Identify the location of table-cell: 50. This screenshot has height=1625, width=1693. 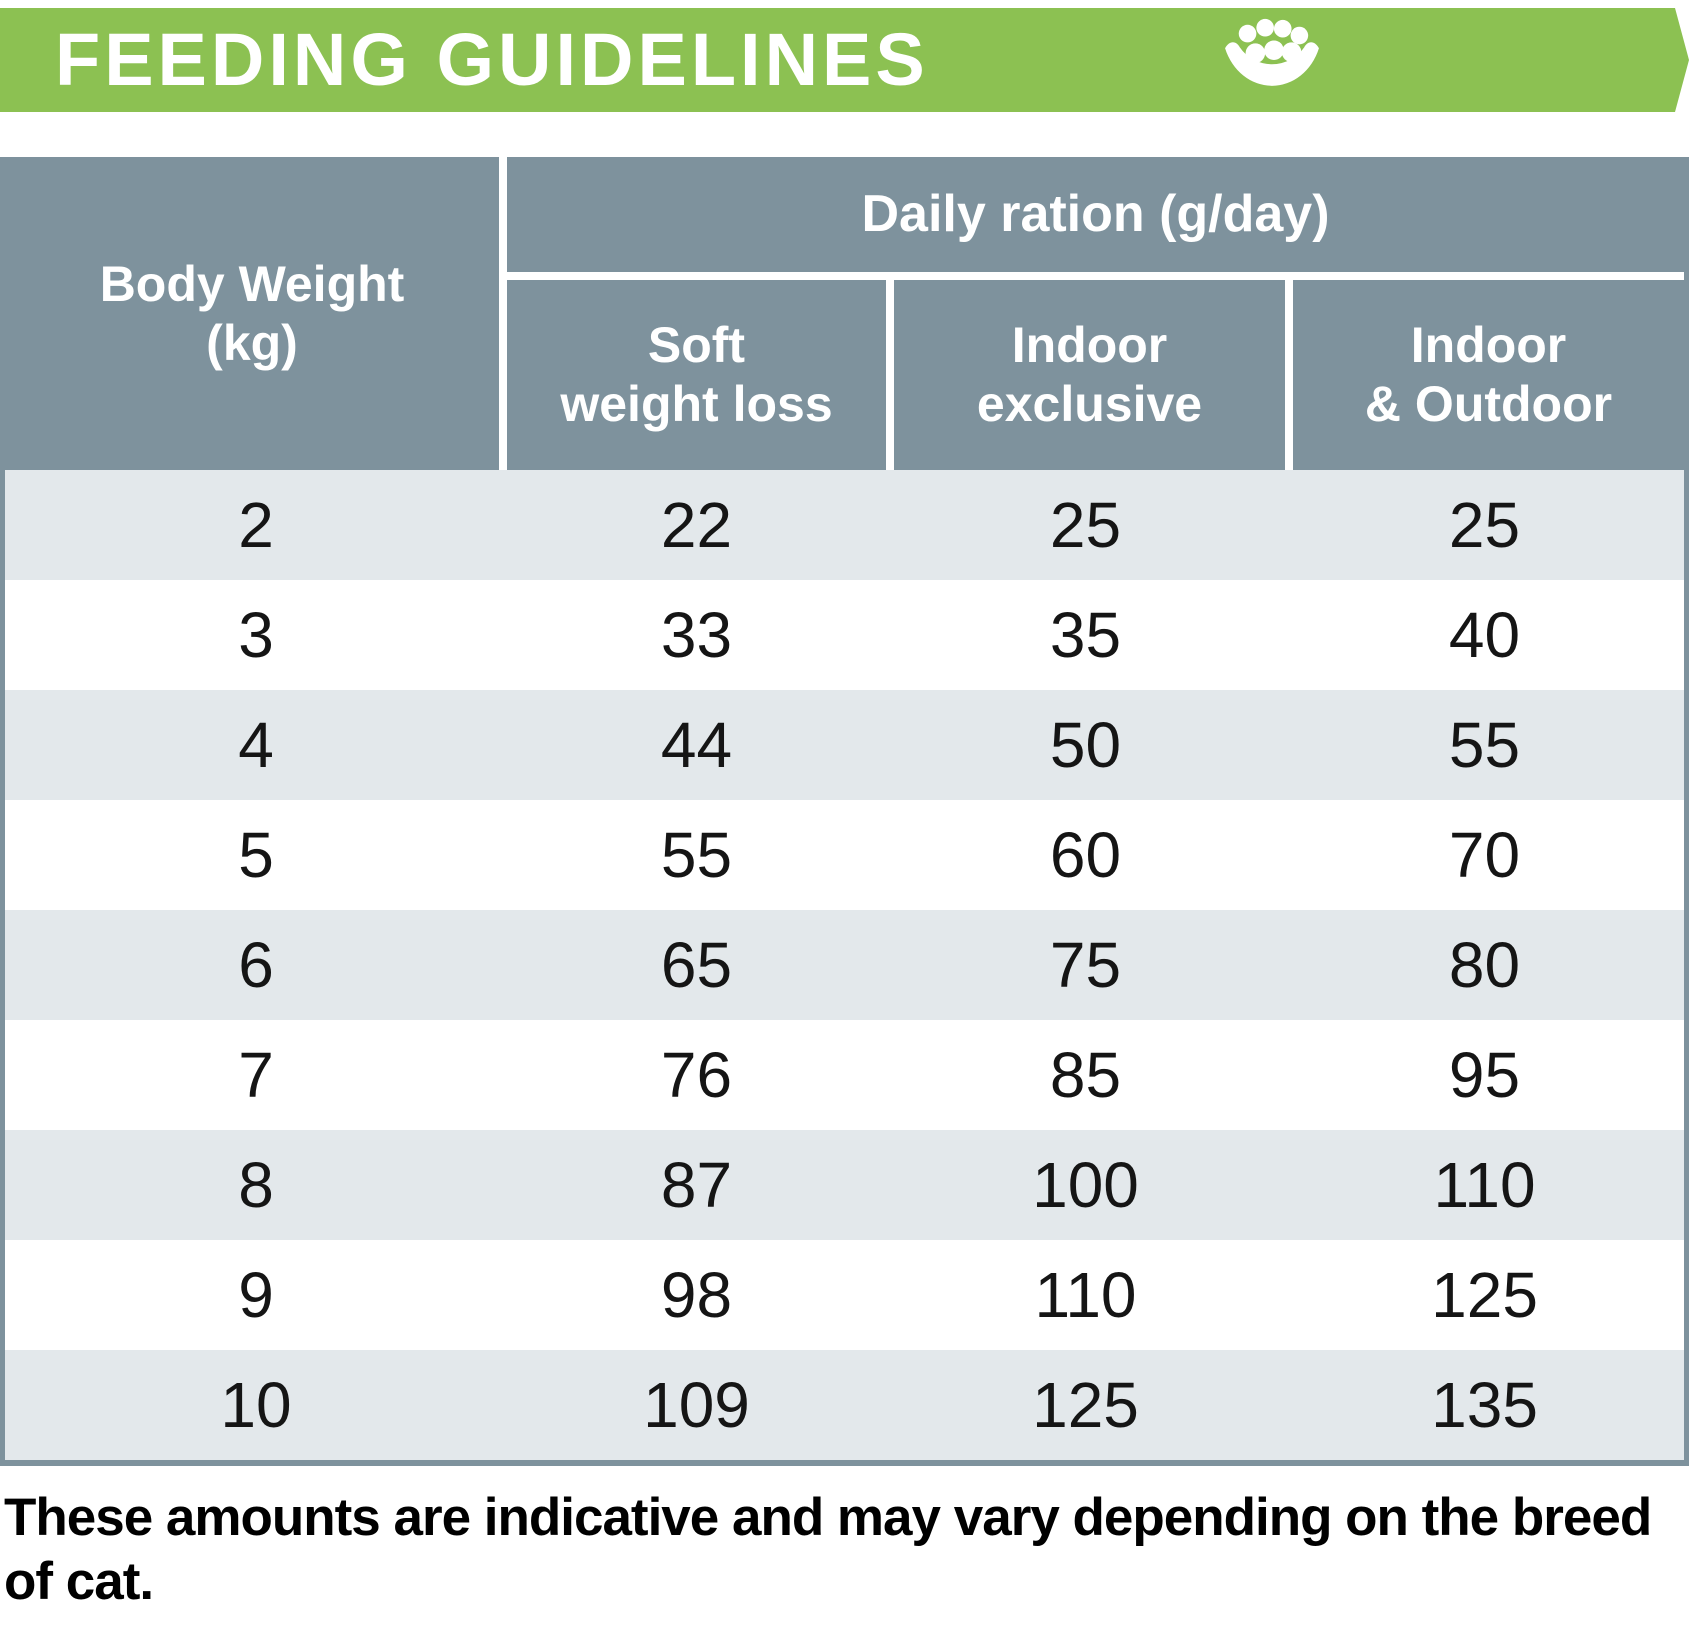
(1085, 745).